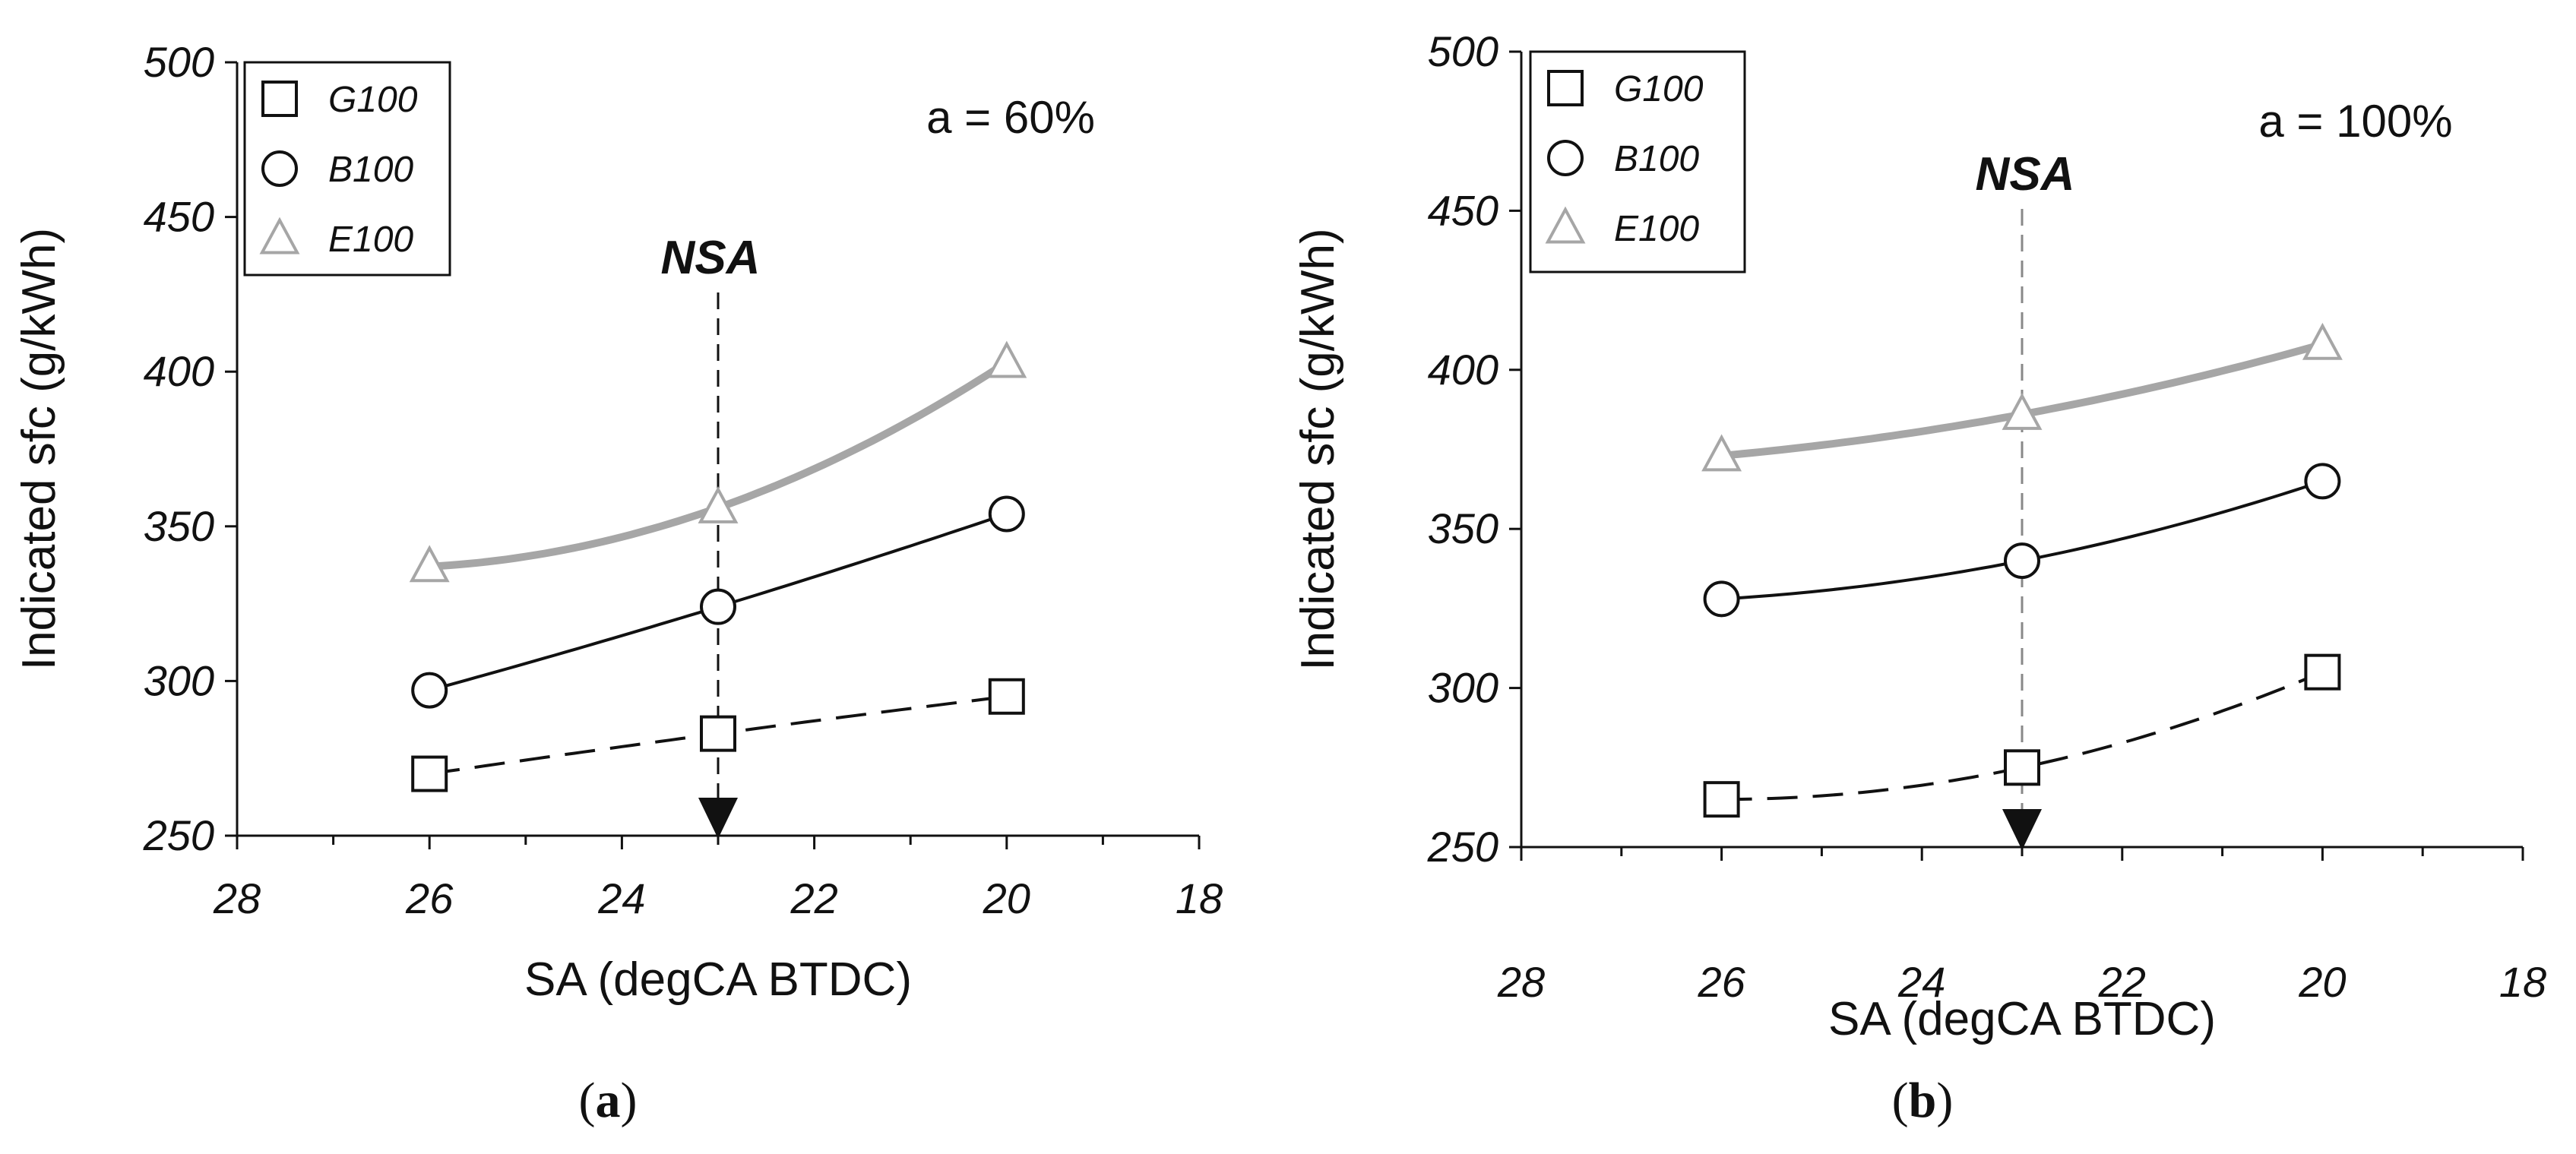  I want to click on caption-letter: a, so click(608, 1101).